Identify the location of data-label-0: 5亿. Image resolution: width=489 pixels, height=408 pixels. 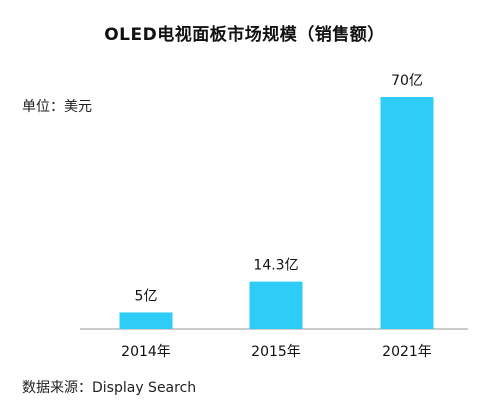
(146, 296).